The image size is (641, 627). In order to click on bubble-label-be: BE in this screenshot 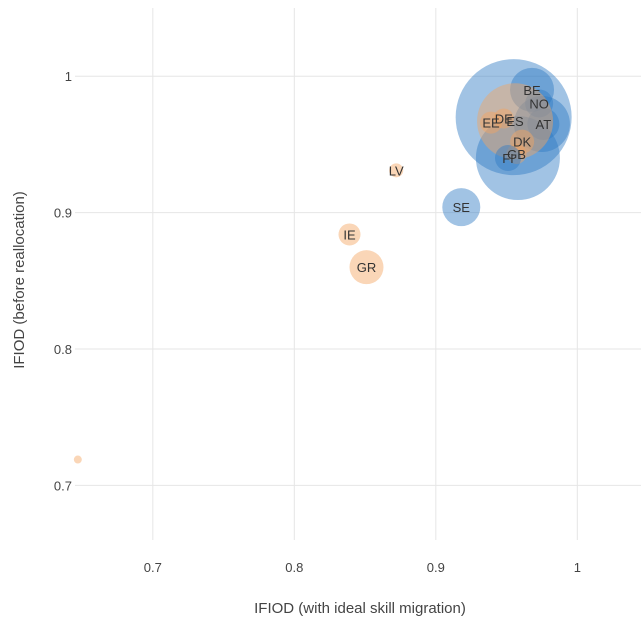, I will do `click(532, 90)`.